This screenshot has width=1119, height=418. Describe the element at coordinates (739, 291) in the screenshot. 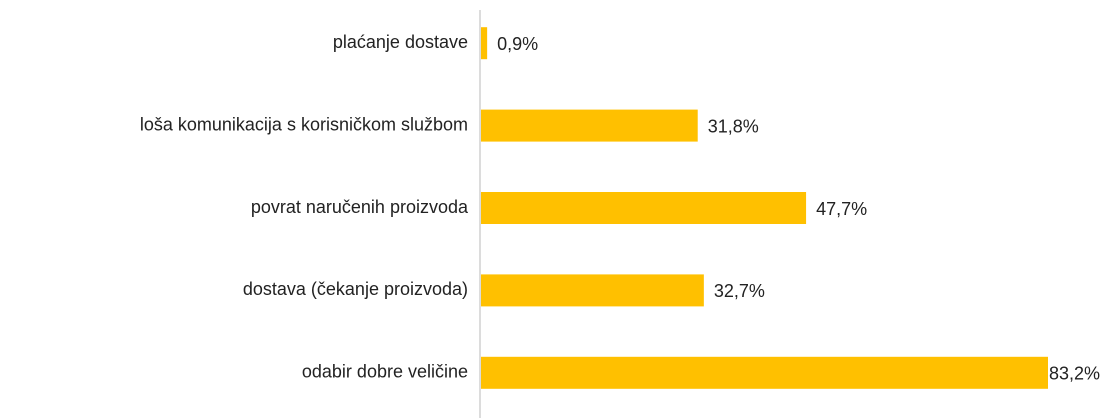

I see `value-label: 32,7%` at that location.